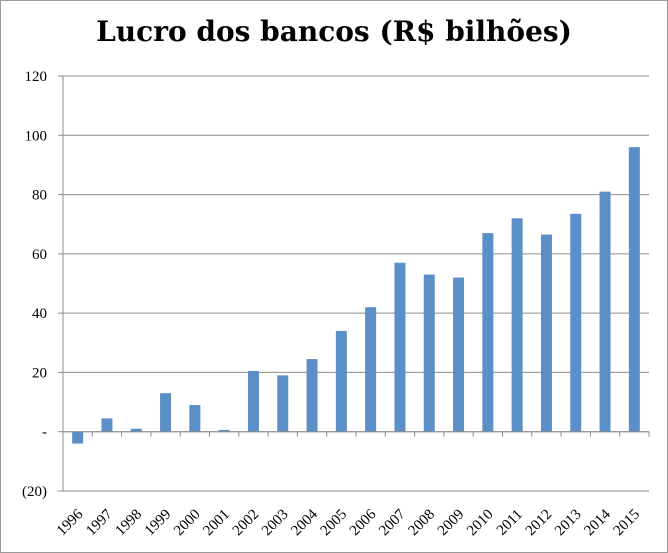  Describe the element at coordinates (392, 522) in the screenshot. I see `x-tick-label: 2007` at that location.